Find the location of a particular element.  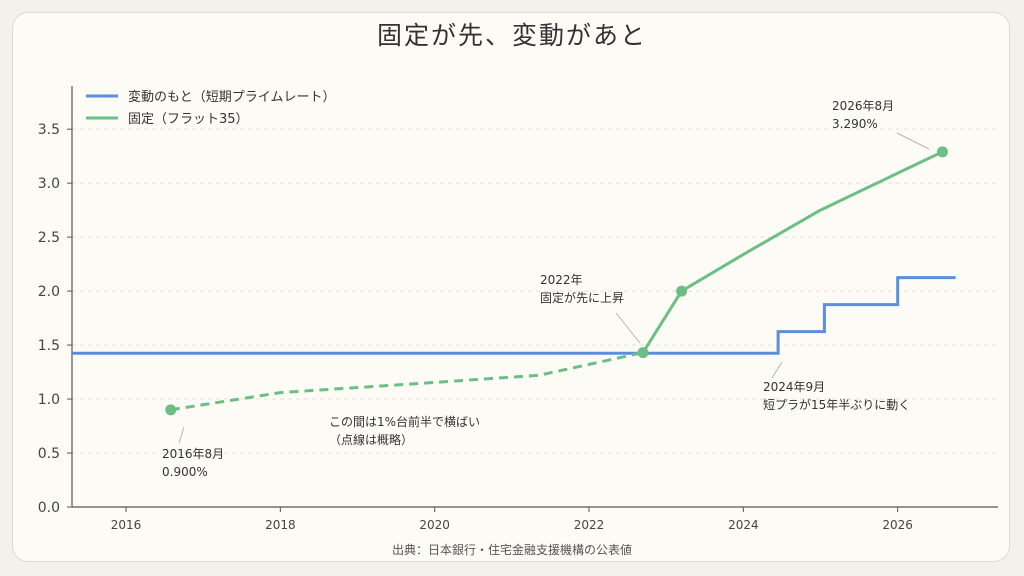

legend-label: 変動のもと（短期プライムレート） is located at coordinates (231, 97).